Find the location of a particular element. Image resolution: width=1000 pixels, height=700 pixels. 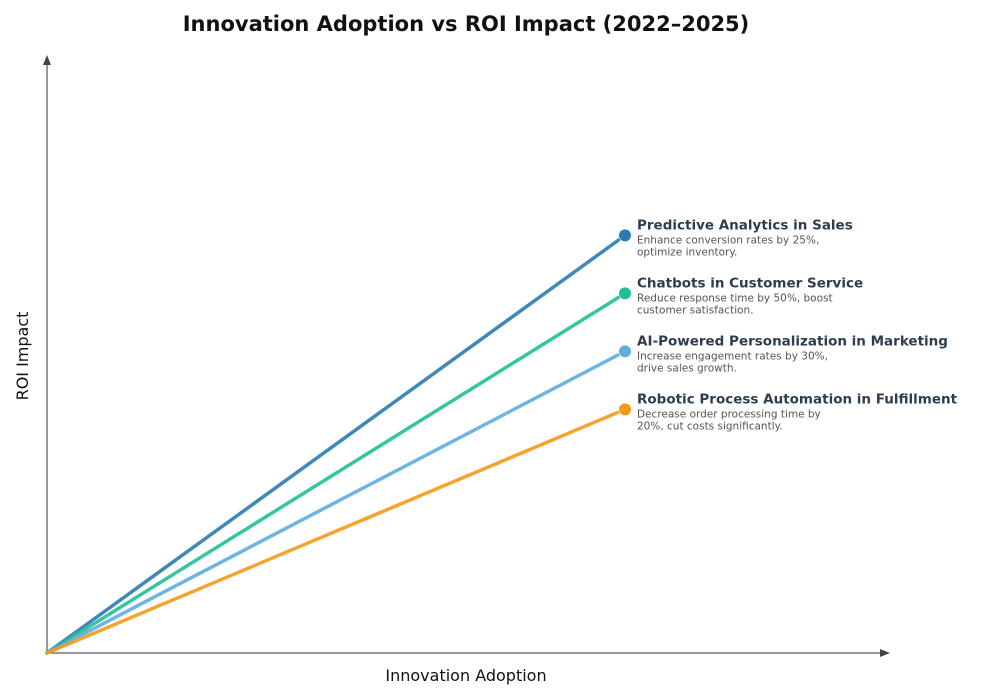

y-axis-label: ROI Impact is located at coordinates (22, 356).